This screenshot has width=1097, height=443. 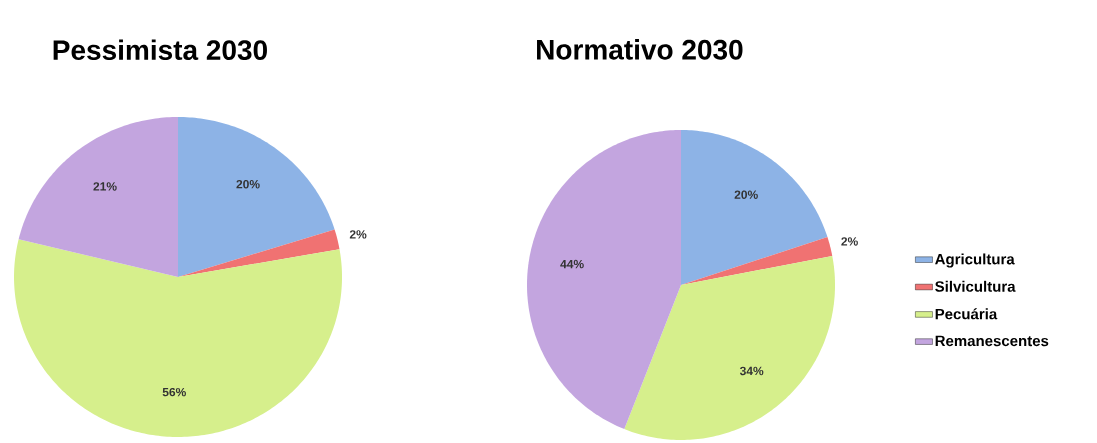 I want to click on legend-label: Remanescentes, so click(x=992, y=341).